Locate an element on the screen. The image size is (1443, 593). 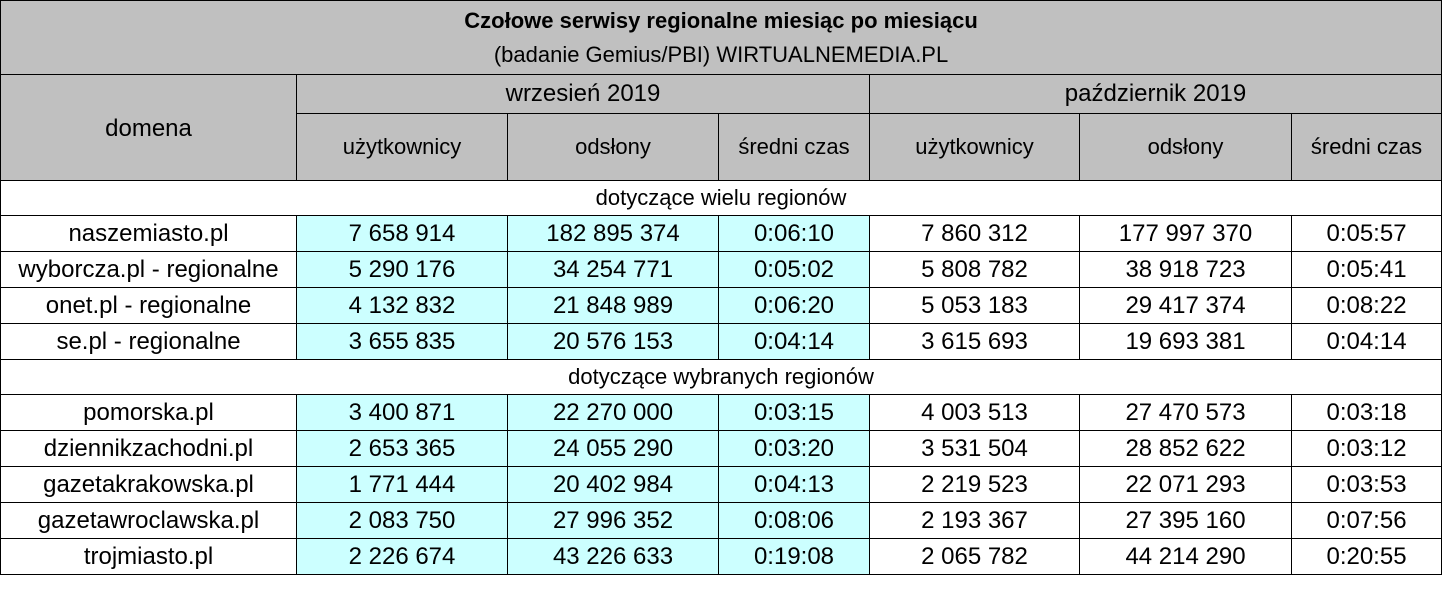
oct-avg-time-cell: 0:05:57 is located at coordinates (1366, 233).